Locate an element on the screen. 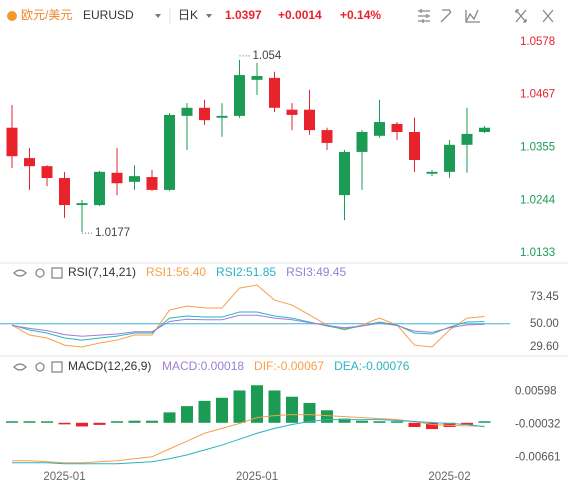 The height and width of the screenshot is (488, 568). close-icon is located at coordinates (548, 16).